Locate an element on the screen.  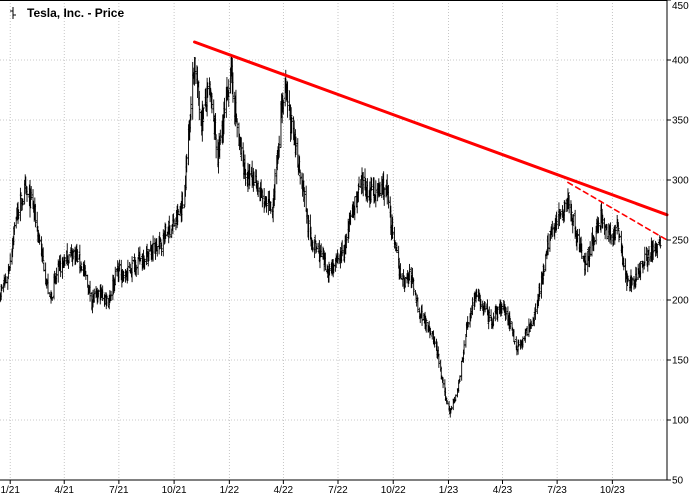
trendline-dashed is located at coordinates (617, 211).